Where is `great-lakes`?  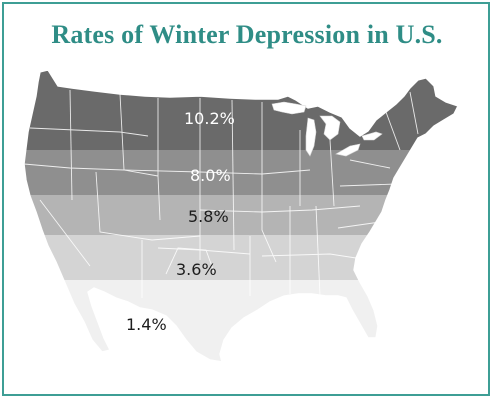 great-lakes is located at coordinates (327, 129).